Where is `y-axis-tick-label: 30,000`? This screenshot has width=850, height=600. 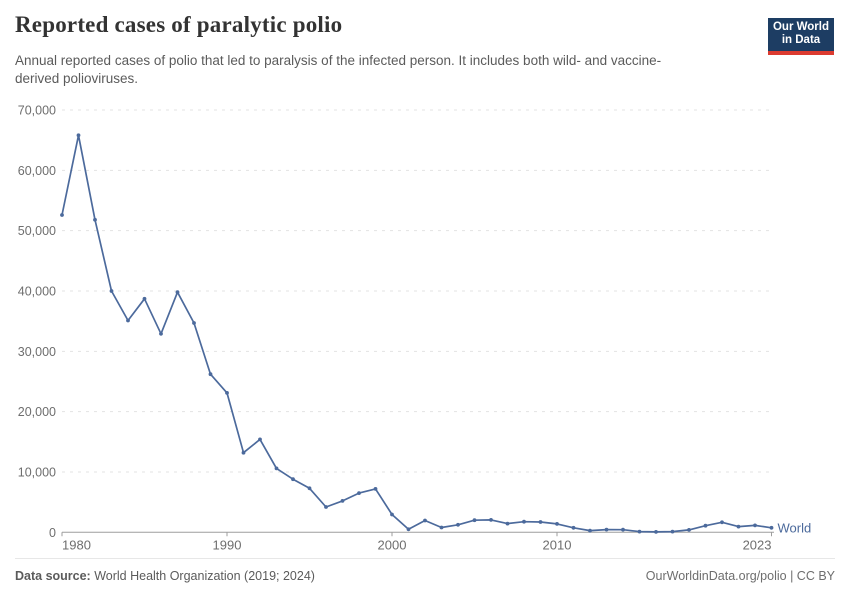
y-axis-tick-label: 30,000 is located at coordinates (37, 352).